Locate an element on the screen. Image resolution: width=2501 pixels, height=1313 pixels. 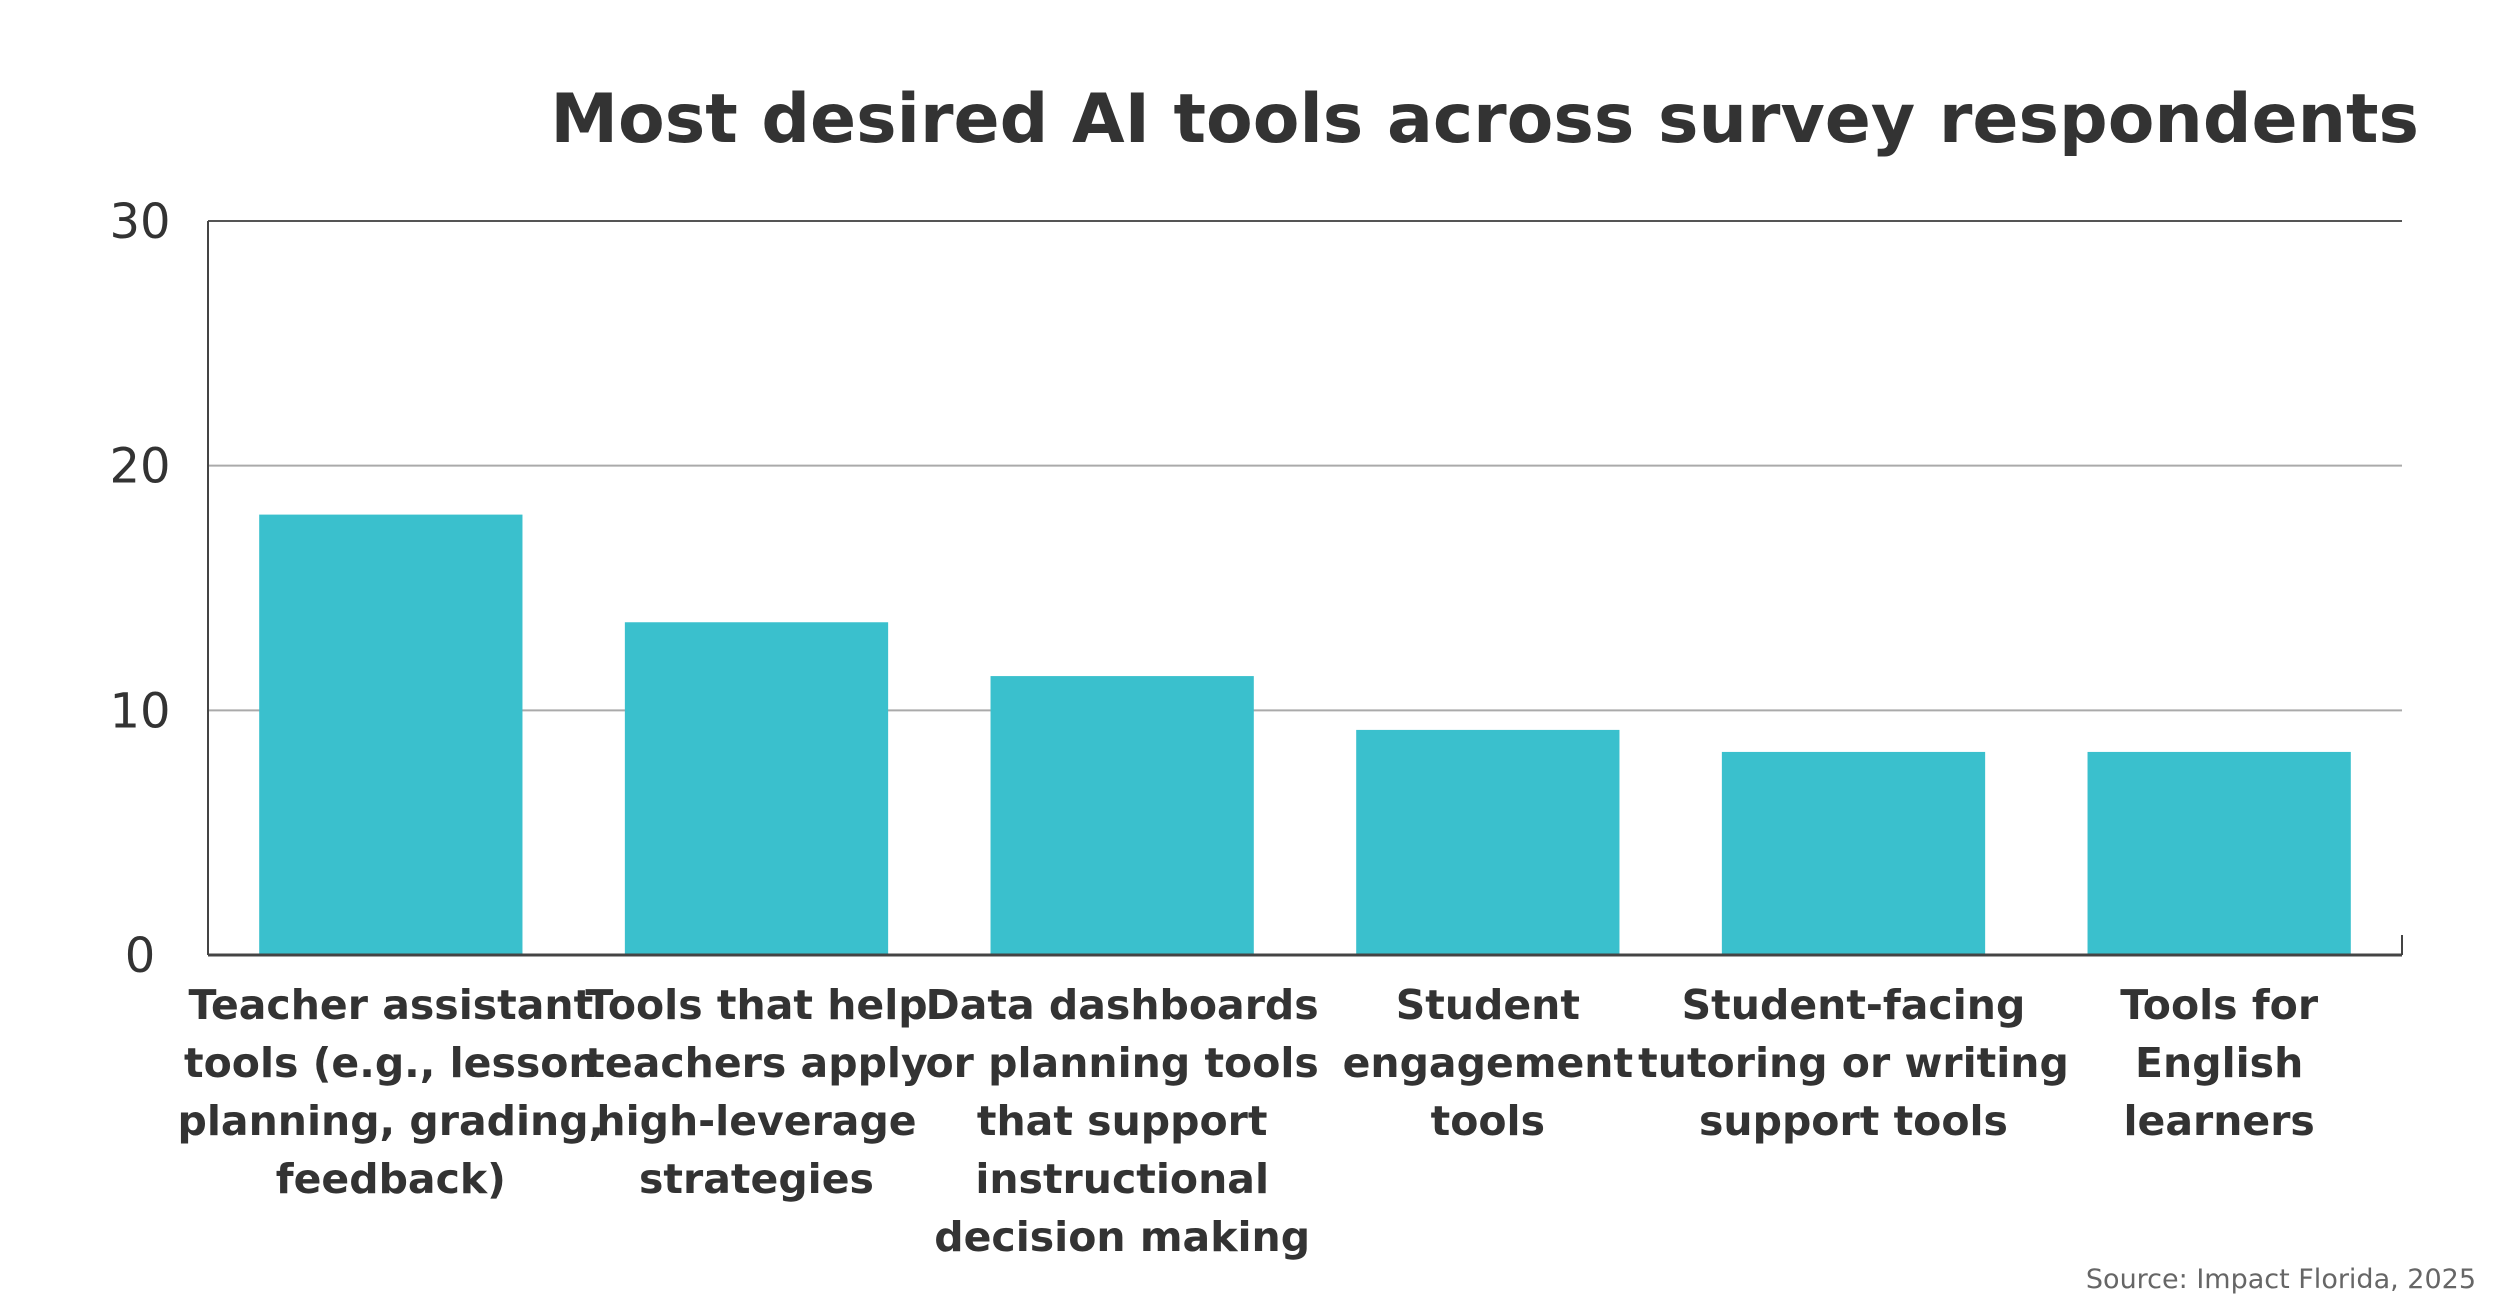
x-category-label-line: tools is located at coordinates (1488, 1121).